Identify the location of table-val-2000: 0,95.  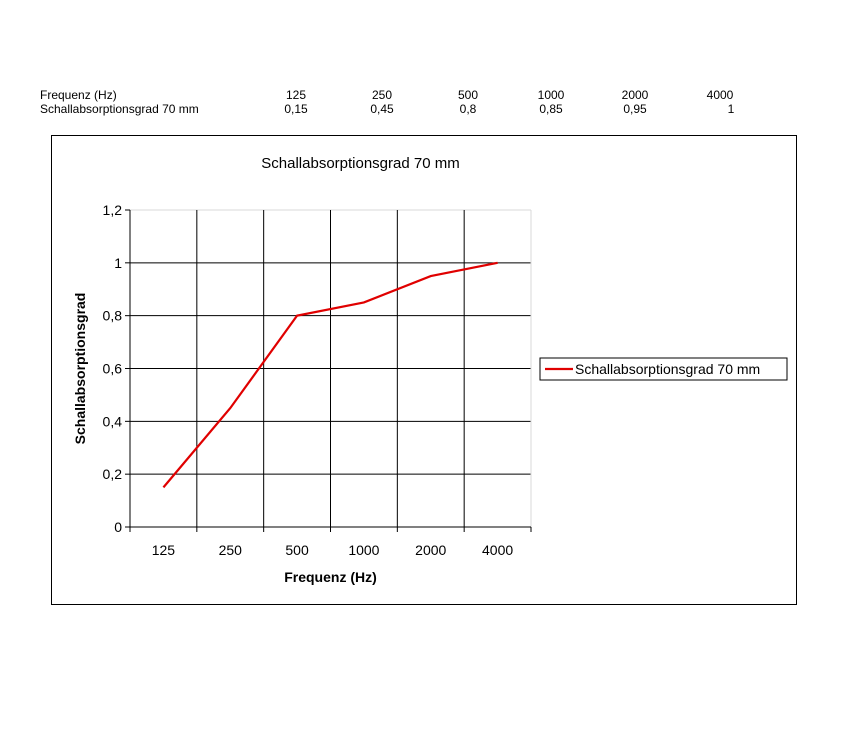
(635, 109).